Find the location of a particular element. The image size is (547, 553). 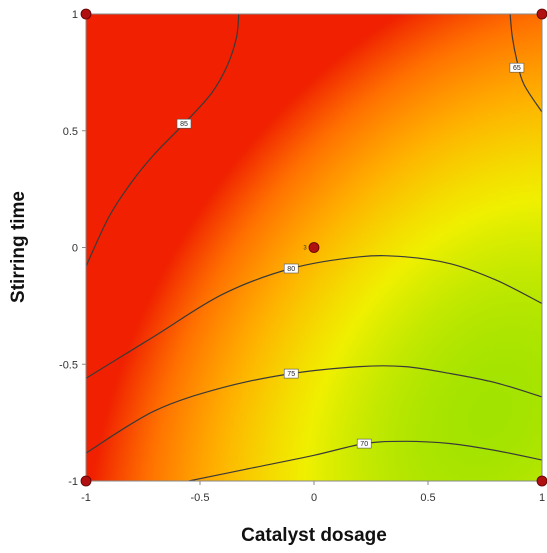

x-axis-title: Catalyst dosage is located at coordinates (314, 535).